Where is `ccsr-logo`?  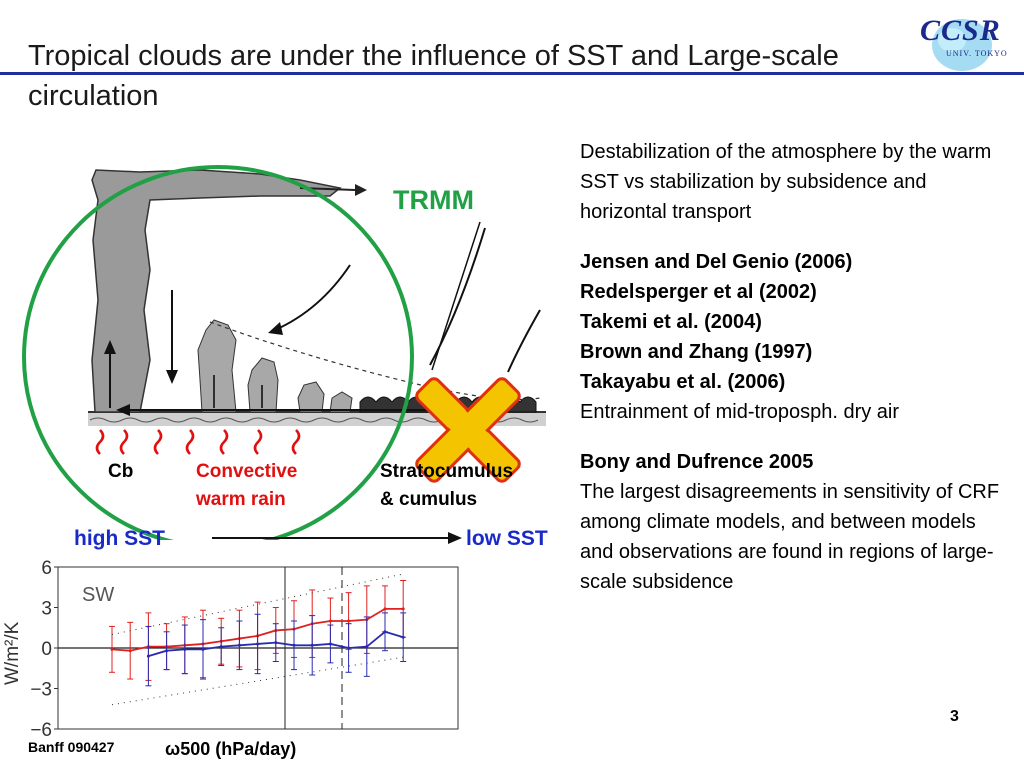 ccsr-logo is located at coordinates (962, 43).